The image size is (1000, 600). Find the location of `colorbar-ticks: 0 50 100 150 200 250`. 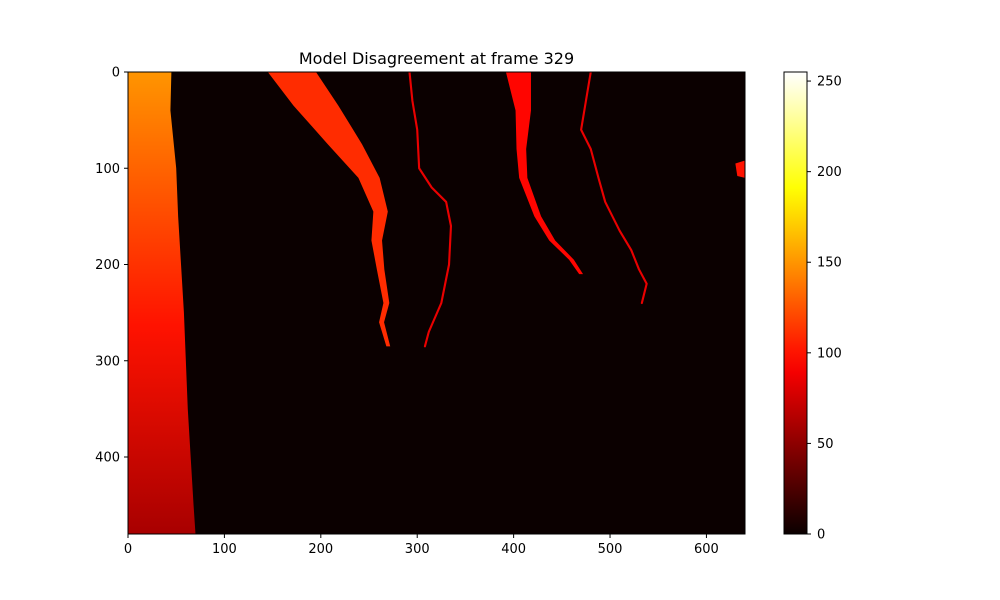

colorbar-ticks: 0 50 100 150 200 250 is located at coordinates (824, 309).